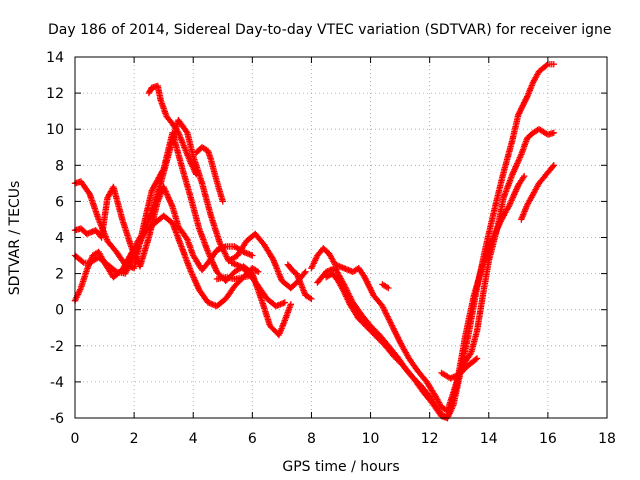  Describe the element at coordinates (371, 439) in the screenshot. I see `x-tick-label: 10` at that location.